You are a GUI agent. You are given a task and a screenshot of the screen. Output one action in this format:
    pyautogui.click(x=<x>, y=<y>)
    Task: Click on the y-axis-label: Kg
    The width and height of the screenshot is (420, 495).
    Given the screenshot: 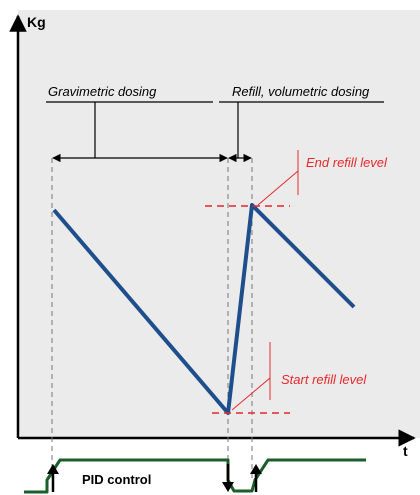 What is the action you would take?
    pyautogui.click(x=36, y=22)
    